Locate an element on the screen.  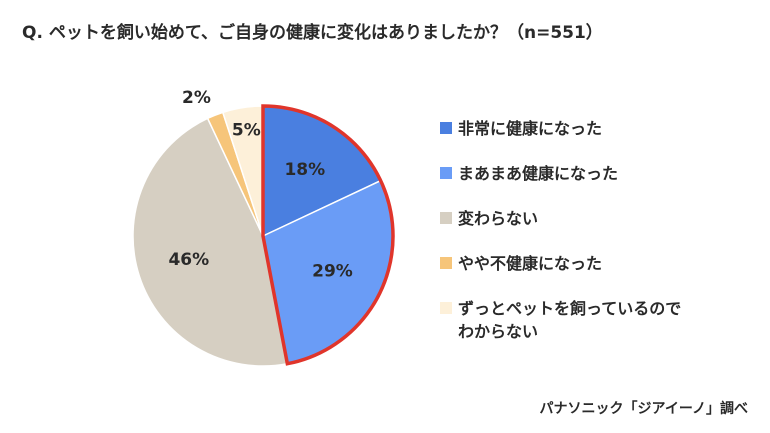
chart-title: Q. ペットを飼い始めて、ご自身の健康に変化はありましたか？（n=551） is located at coordinates (312, 33).